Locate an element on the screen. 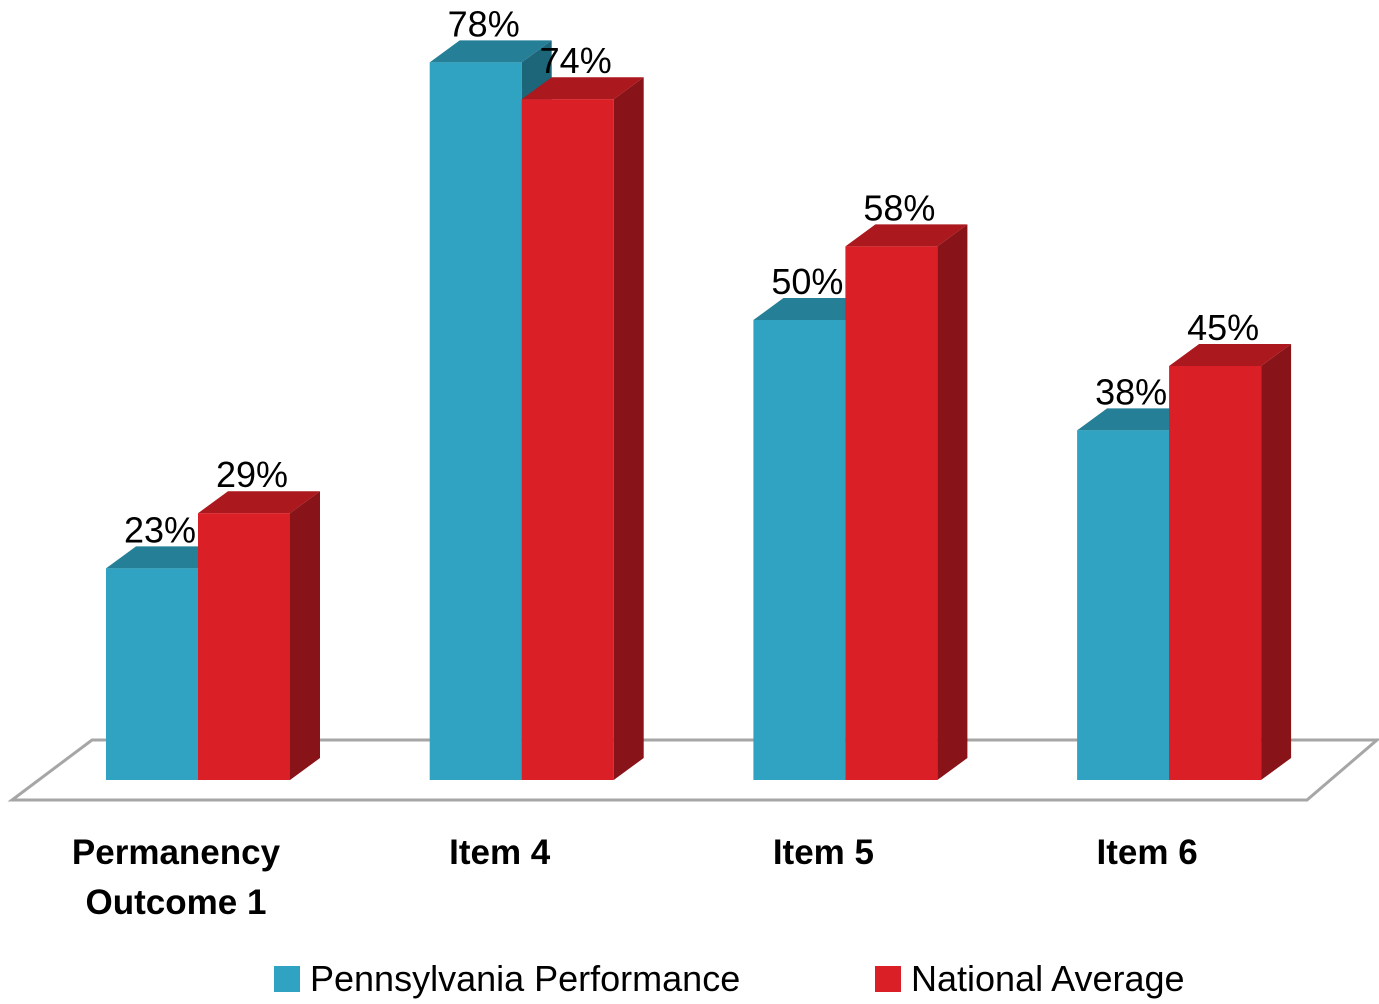 The width and height of the screenshot is (1379, 1004). legend-label: National Average is located at coordinates (1048, 978).